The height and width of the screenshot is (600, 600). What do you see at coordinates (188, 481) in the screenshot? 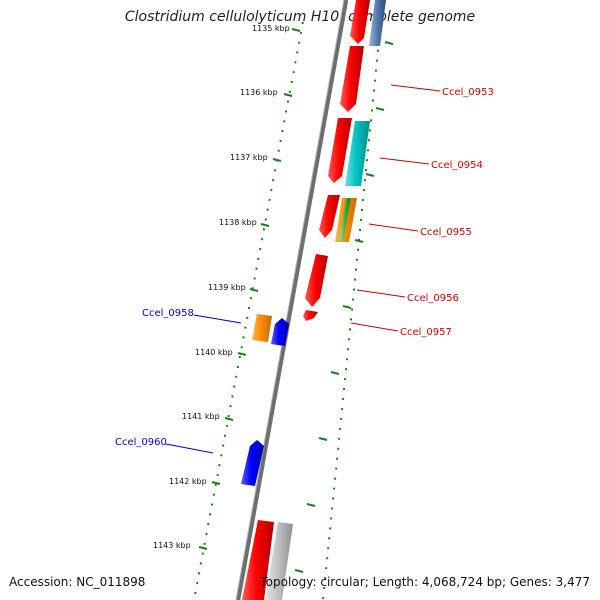
I see `tick-label: 1142 kbp` at bounding box center [188, 481].